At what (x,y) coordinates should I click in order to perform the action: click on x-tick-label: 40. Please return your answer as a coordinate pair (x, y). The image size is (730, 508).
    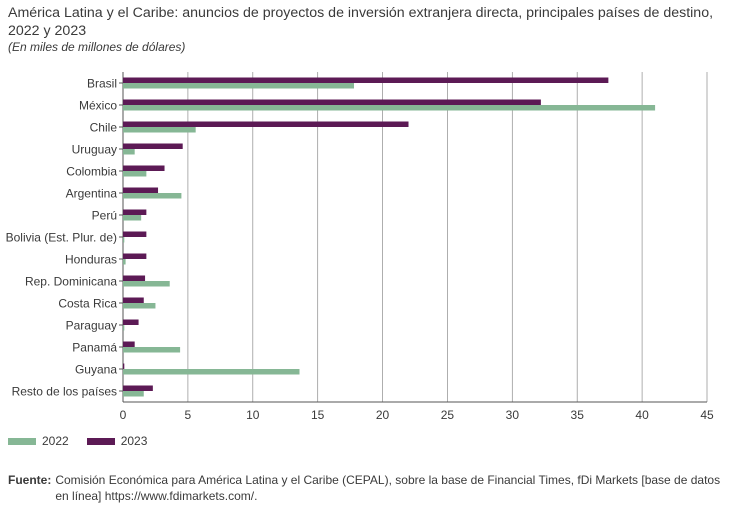
    Looking at the image, I should click on (642, 415).